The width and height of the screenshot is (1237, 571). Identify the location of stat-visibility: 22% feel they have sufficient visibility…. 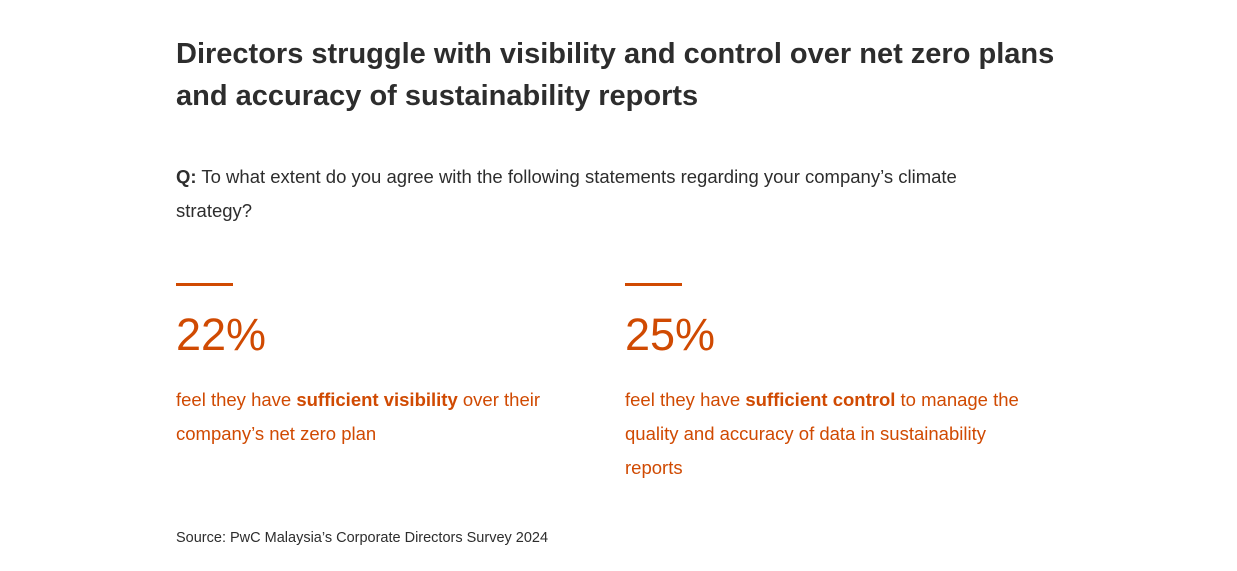
(386, 367).